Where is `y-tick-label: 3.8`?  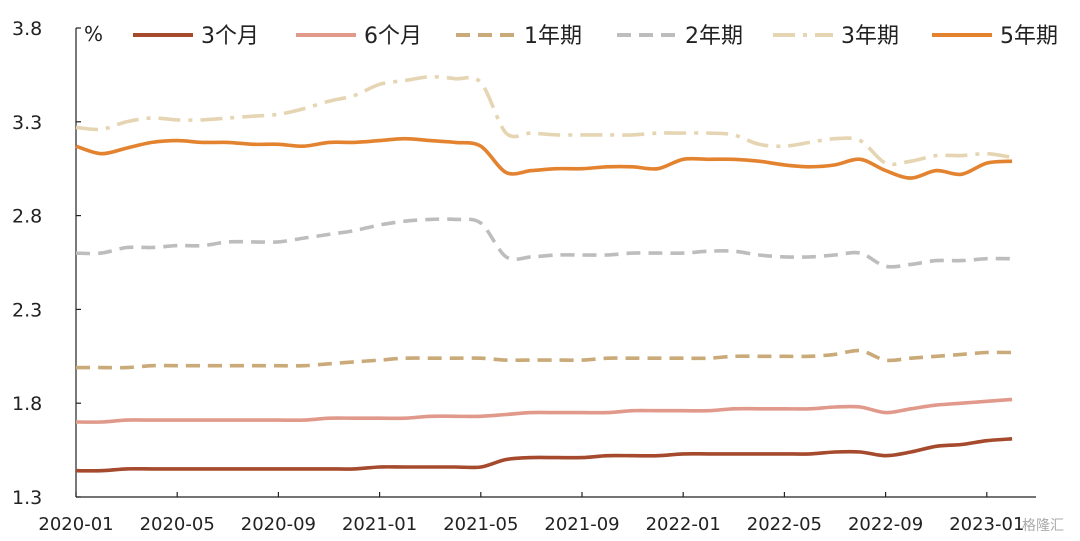 y-tick-label: 3.8 is located at coordinates (27, 29).